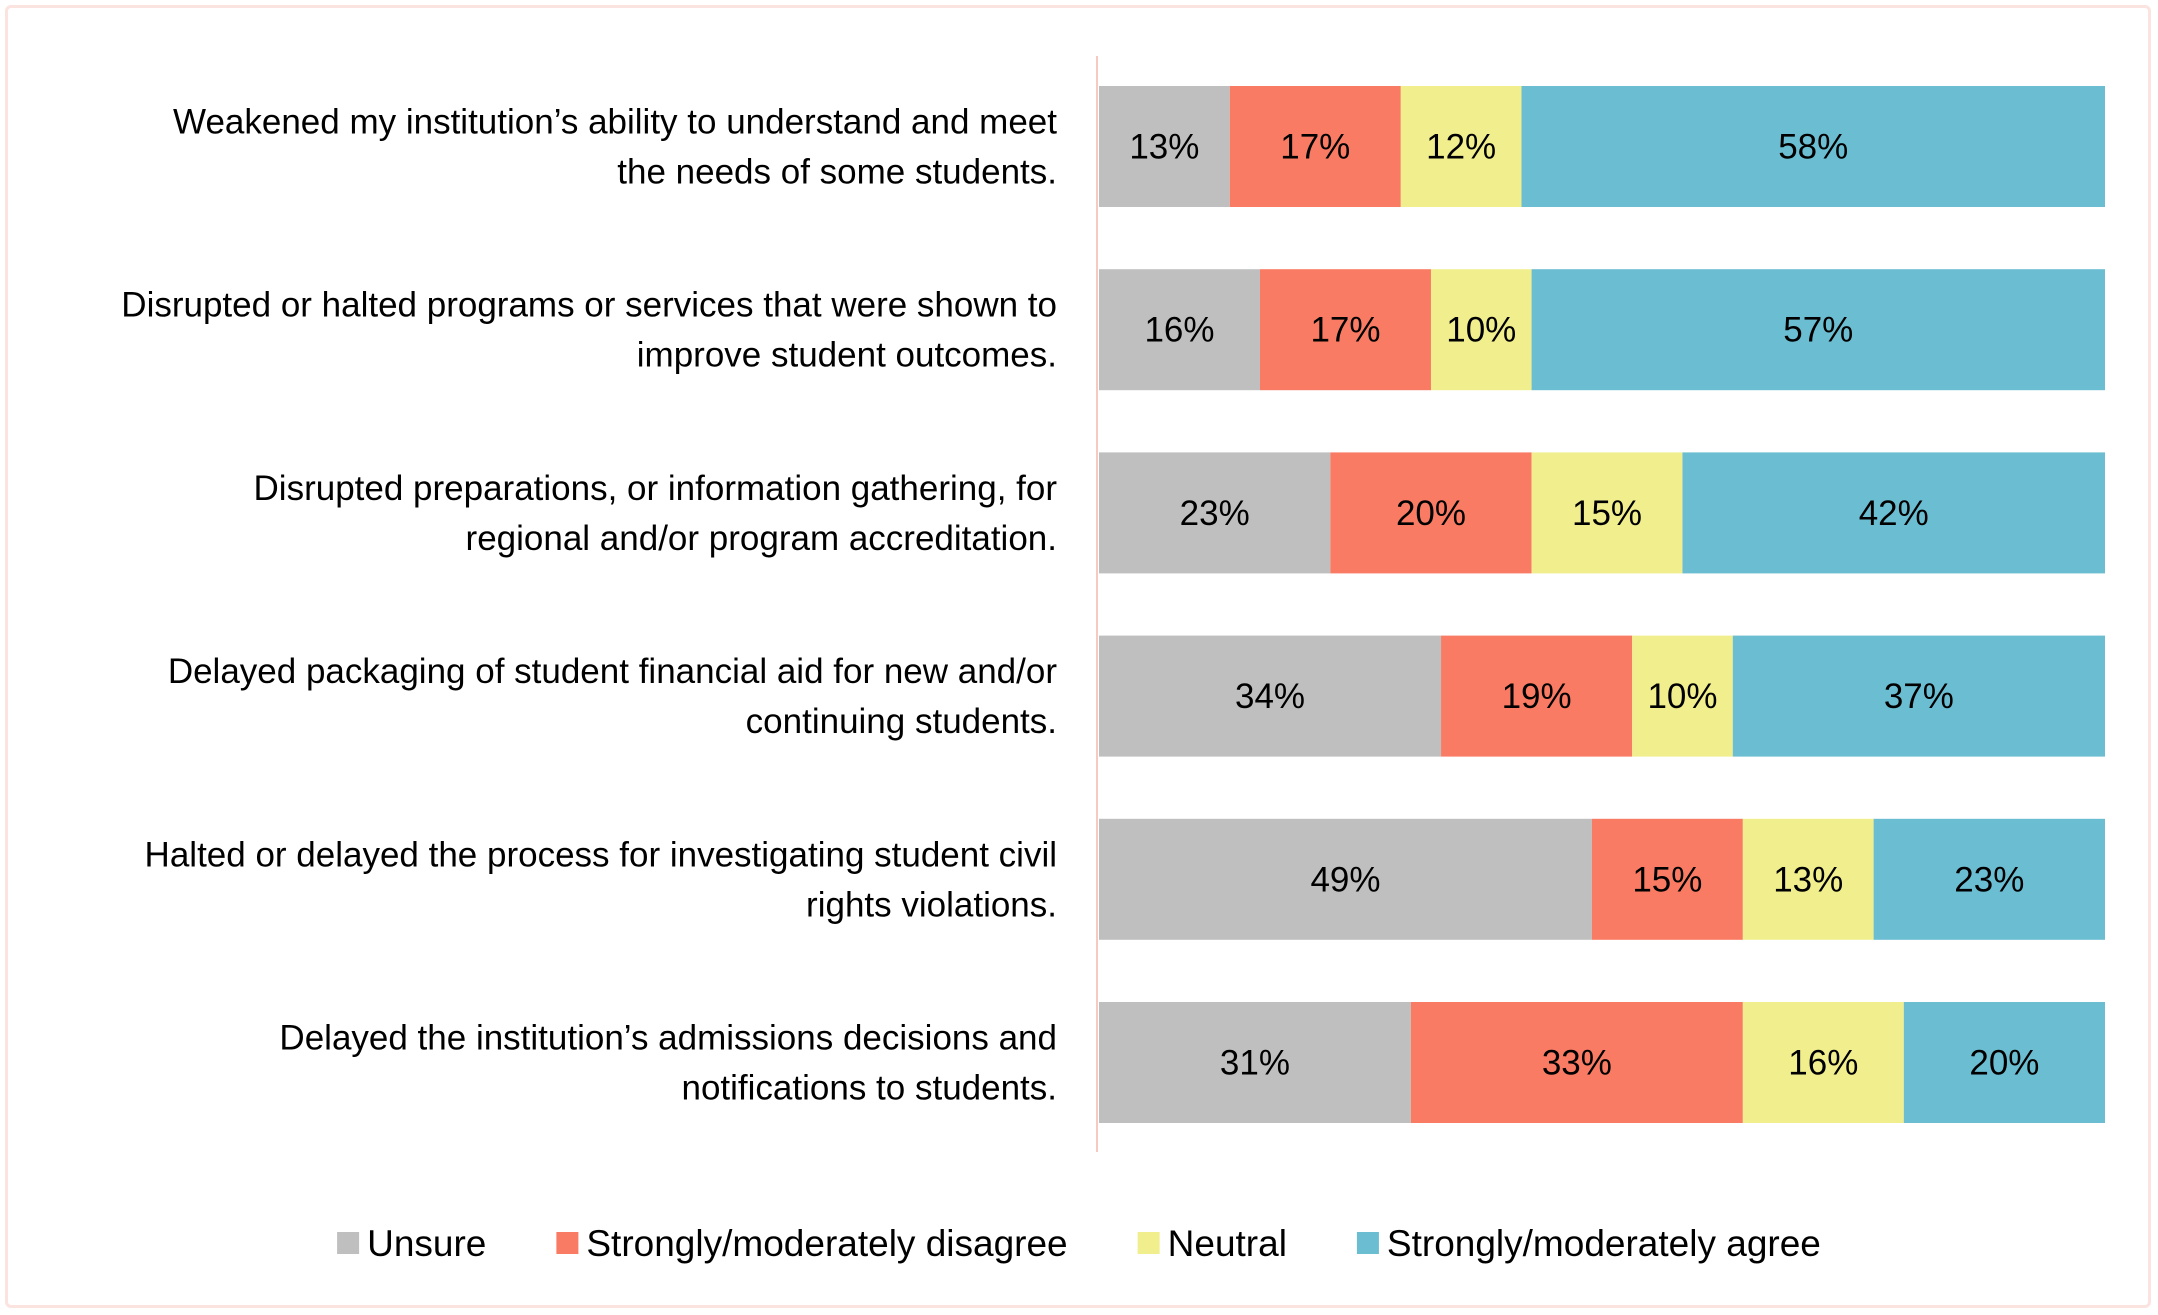  I want to click on legend-label: Unsure, so click(426, 1243).